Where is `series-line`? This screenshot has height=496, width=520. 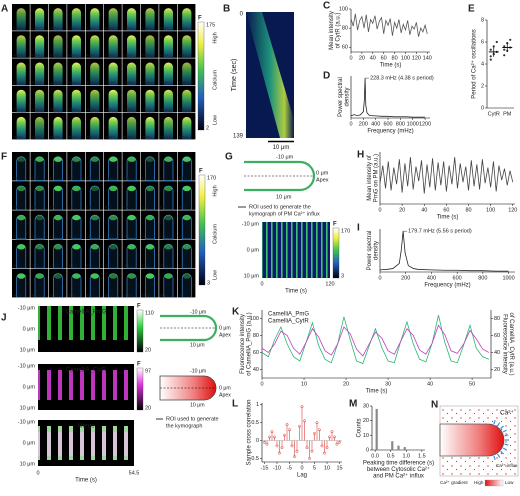
series-line is located at coordinates (388, 98).